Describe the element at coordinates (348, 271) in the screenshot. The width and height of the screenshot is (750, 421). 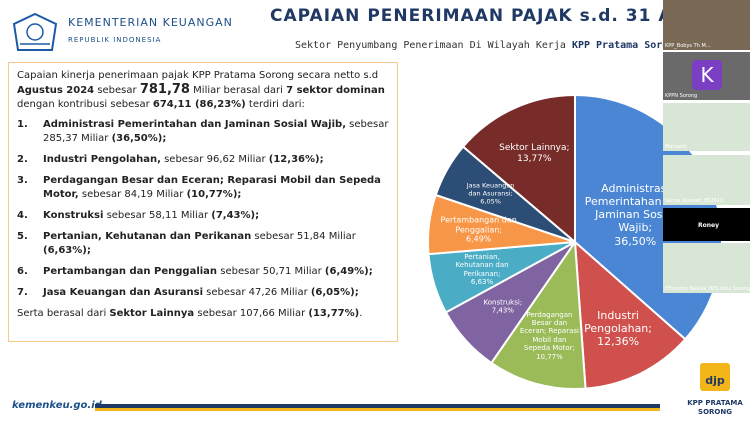
I see `item-pct: (6,49%);` at that location.